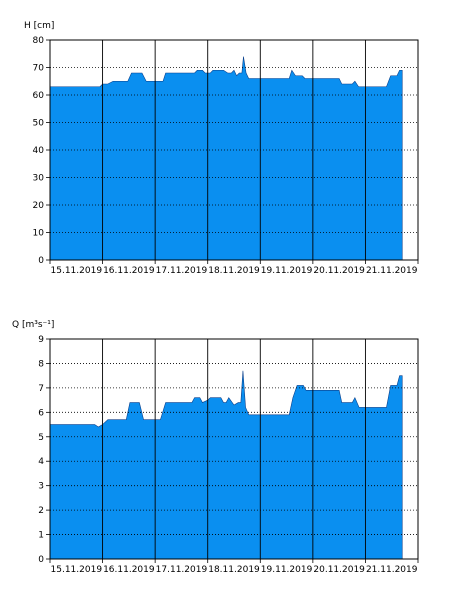 This screenshot has width=450, height=600. What do you see at coordinates (41, 487) in the screenshot?
I see `y-tick-label: 3` at bounding box center [41, 487].